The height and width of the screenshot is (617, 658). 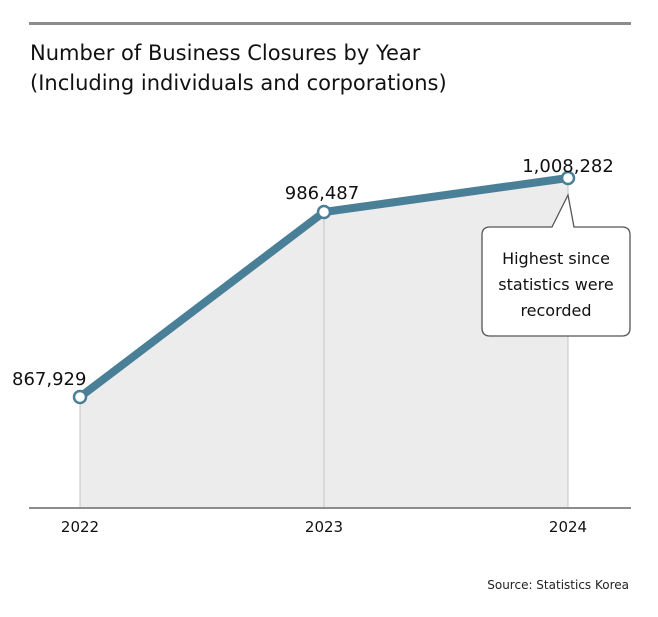 I want to click on x-tick-label-2024: 2024, so click(x=568, y=527).